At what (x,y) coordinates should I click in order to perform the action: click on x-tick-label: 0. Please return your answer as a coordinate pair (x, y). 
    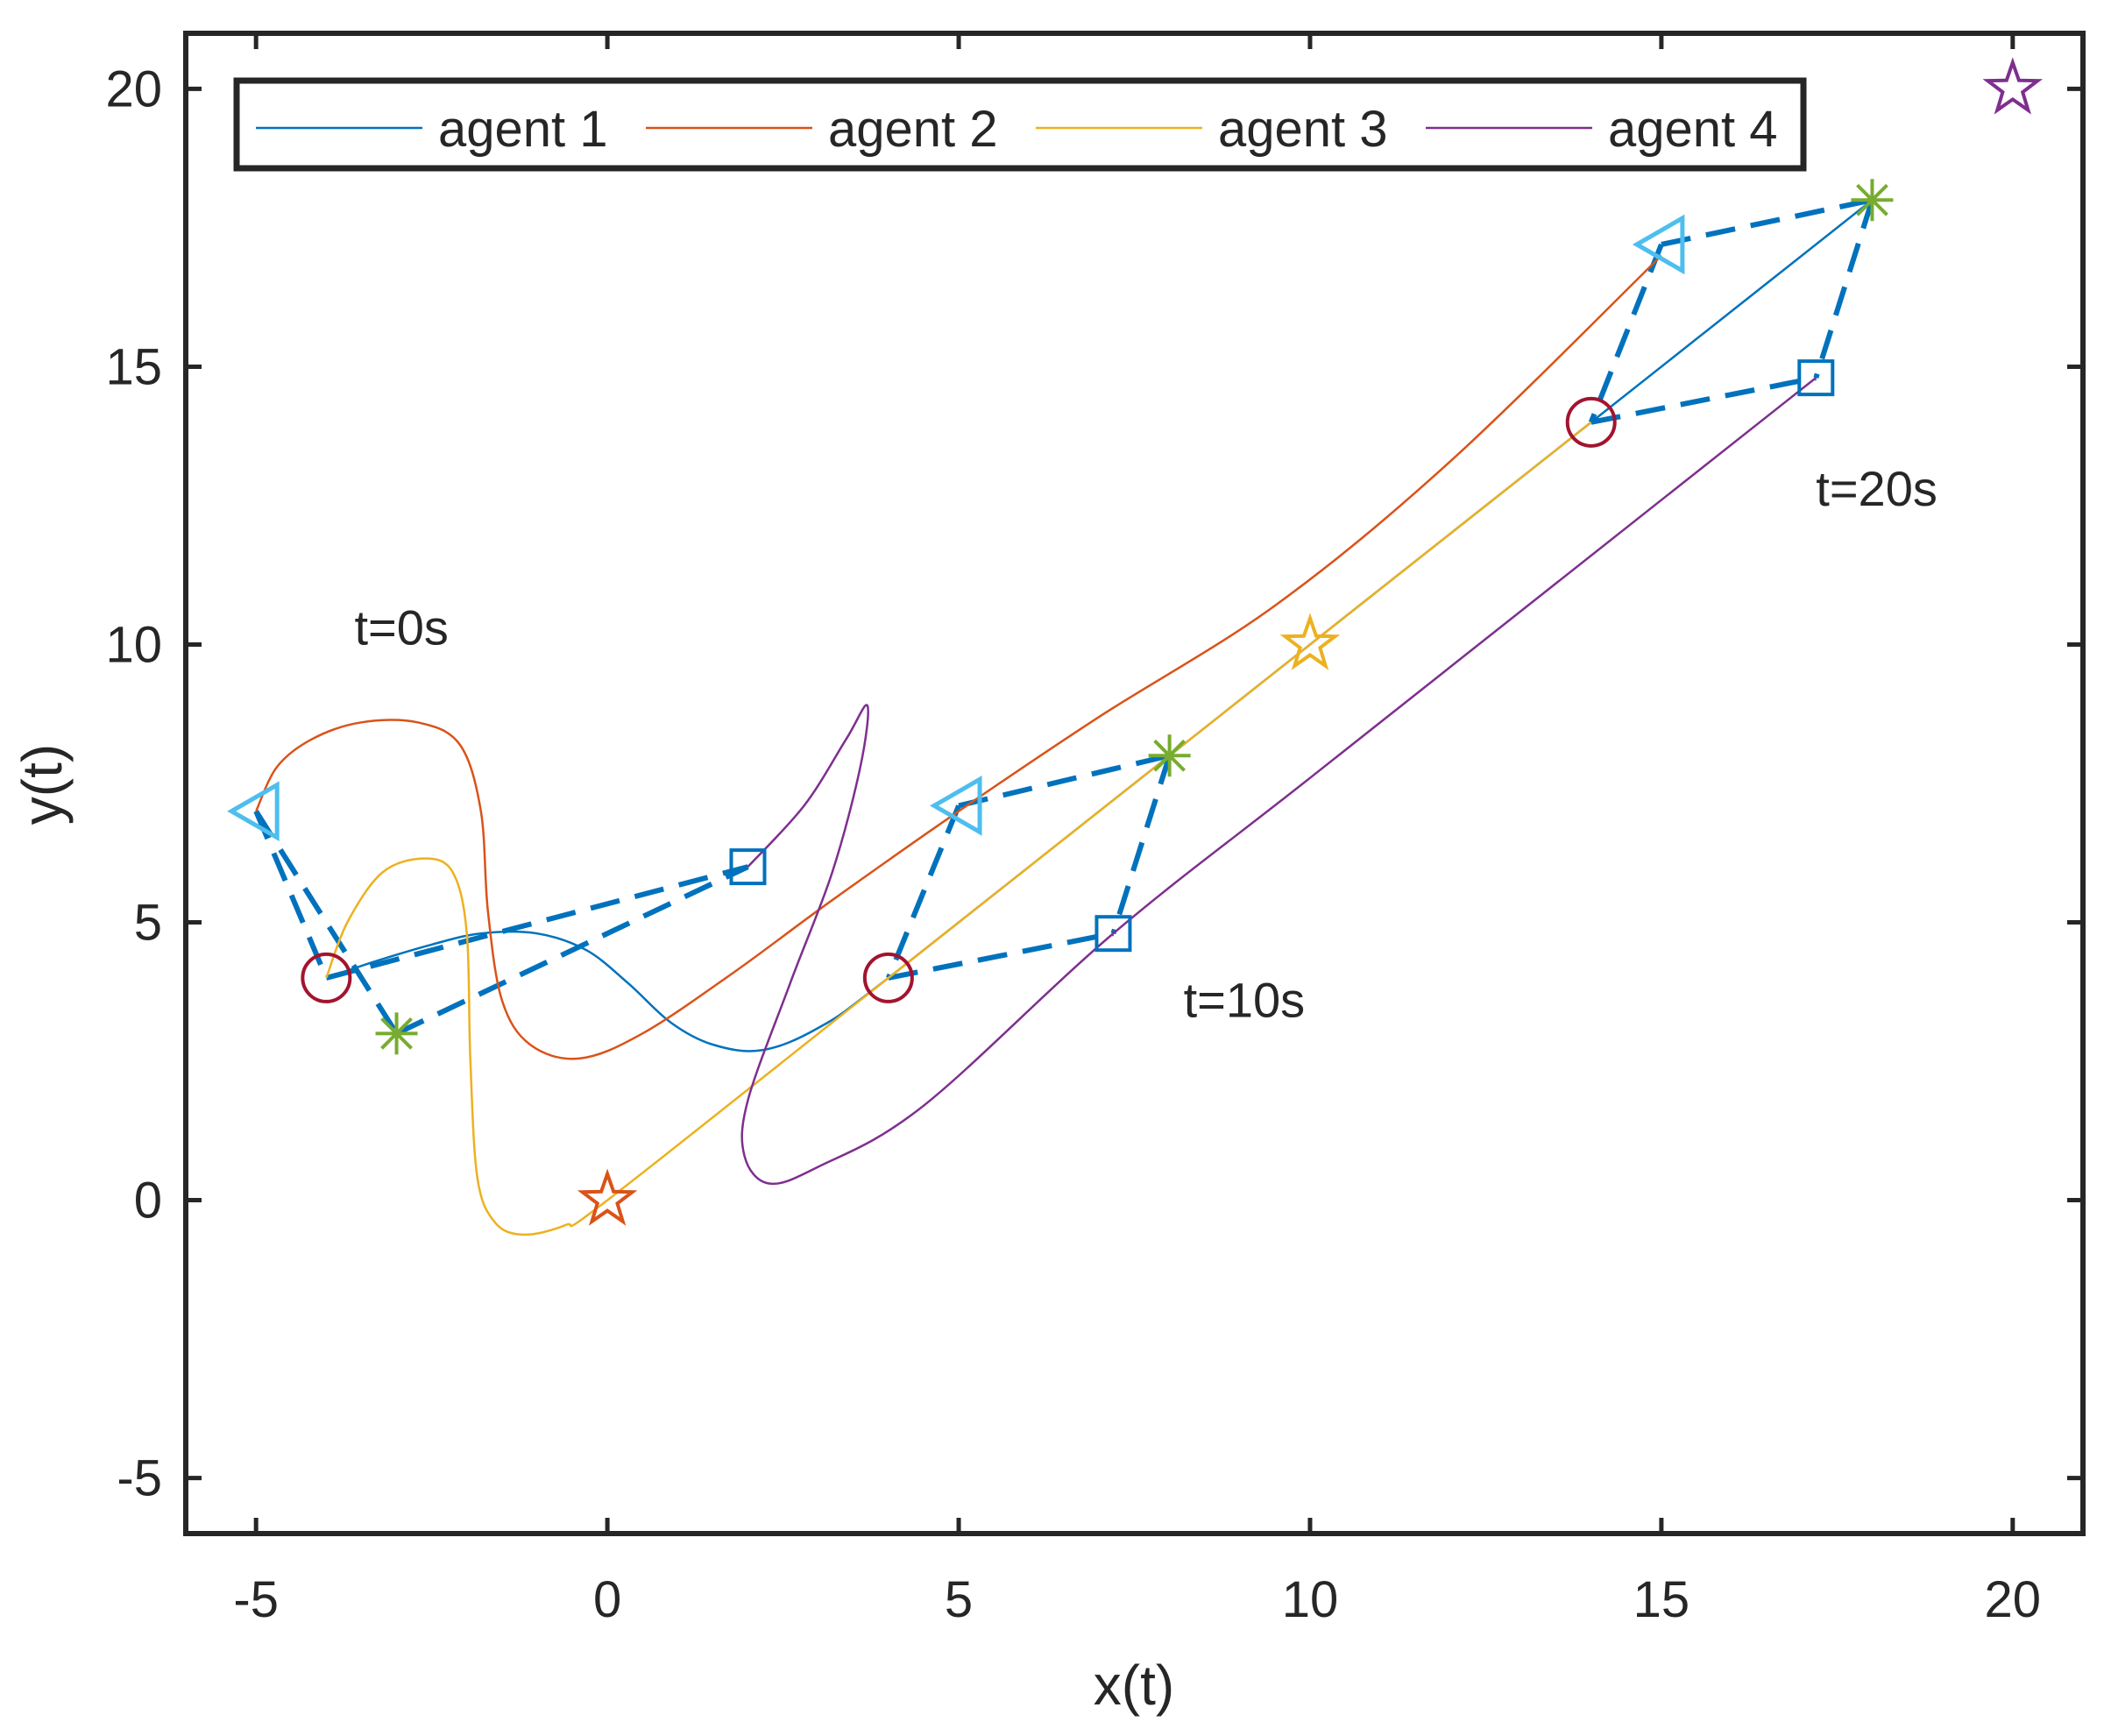
    Looking at the image, I should click on (607, 1599).